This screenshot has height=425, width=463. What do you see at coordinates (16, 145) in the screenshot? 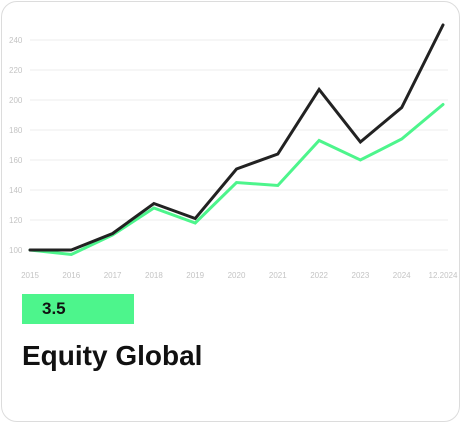
I see `y-axis-ticks: 100 120 140 160 180 200 220 240` at bounding box center [16, 145].